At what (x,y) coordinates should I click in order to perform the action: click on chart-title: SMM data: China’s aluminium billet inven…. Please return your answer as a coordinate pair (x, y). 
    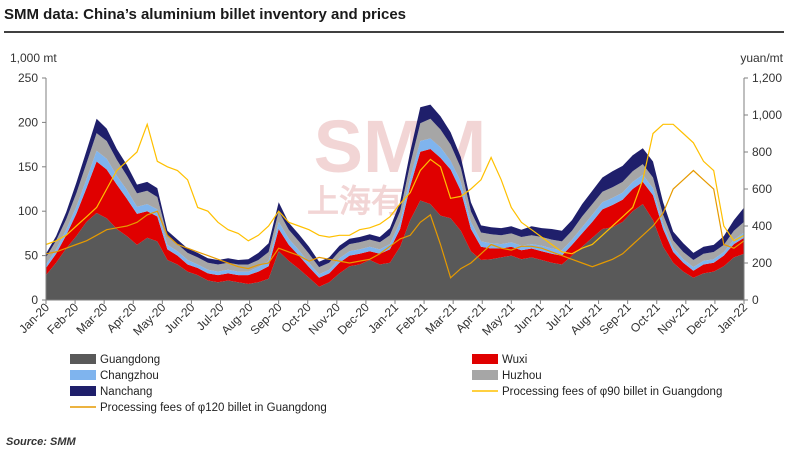
    Looking at the image, I should click on (205, 14).